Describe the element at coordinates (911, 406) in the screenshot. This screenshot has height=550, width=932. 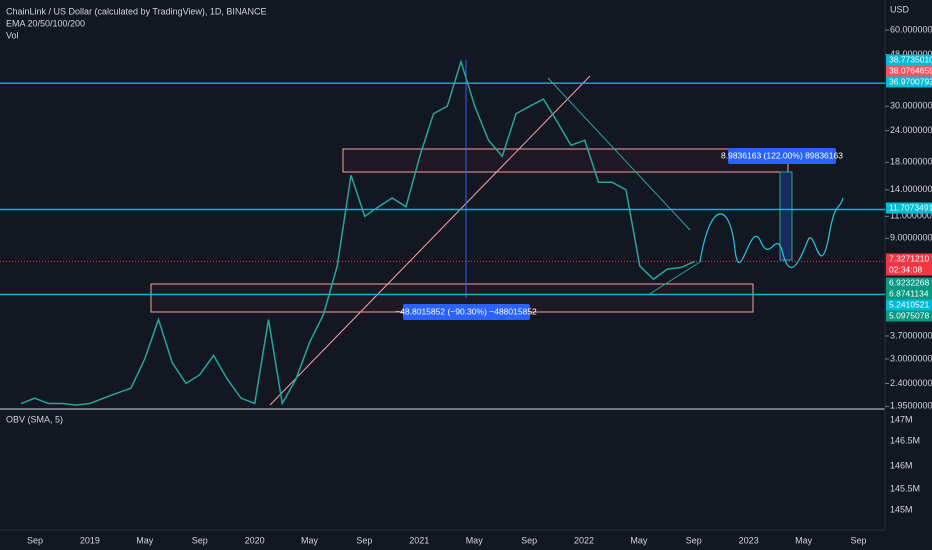
I see `y-tick-label: 1.9500000` at that location.